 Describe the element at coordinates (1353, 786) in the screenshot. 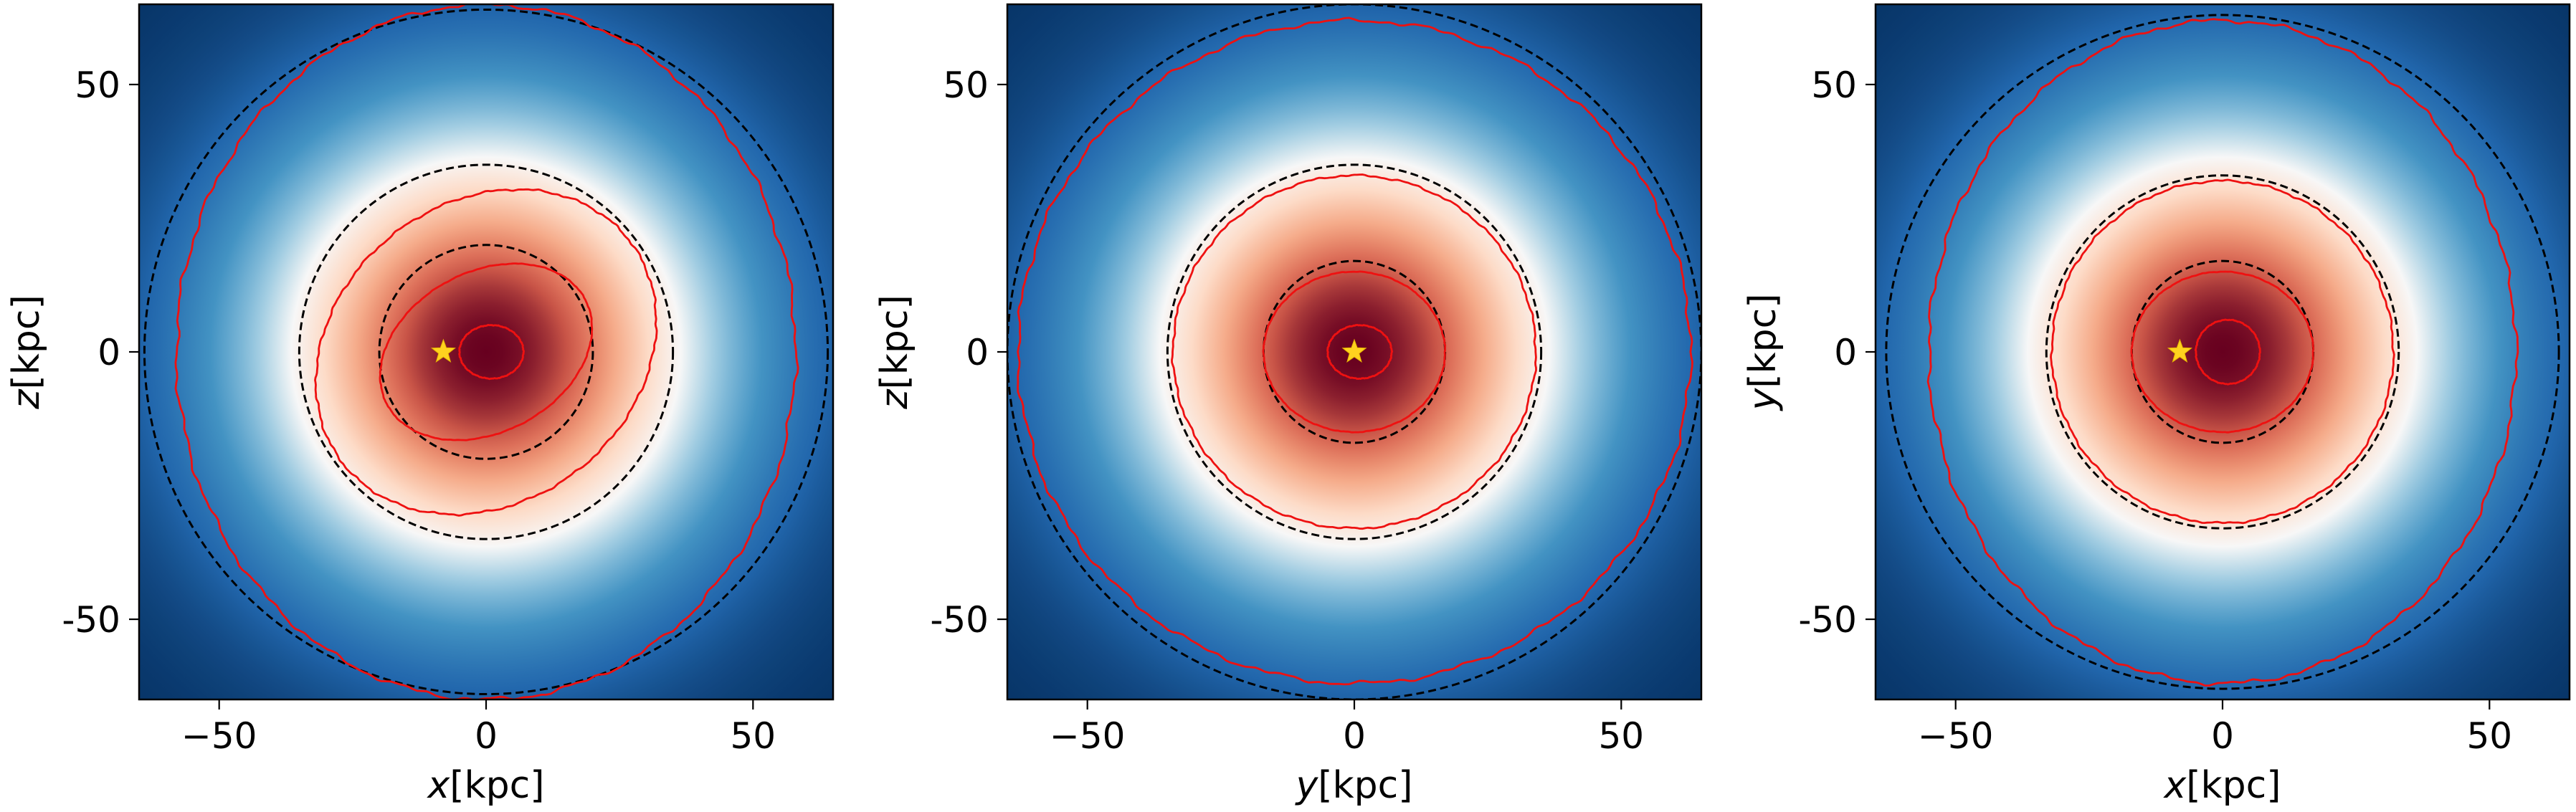

I see `x-axis-label: y[kpc]` at that location.